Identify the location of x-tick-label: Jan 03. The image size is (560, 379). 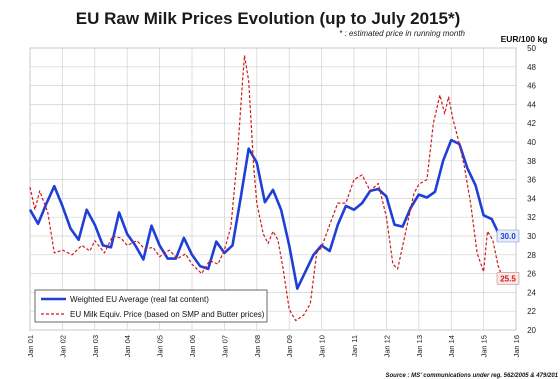
(95, 346).